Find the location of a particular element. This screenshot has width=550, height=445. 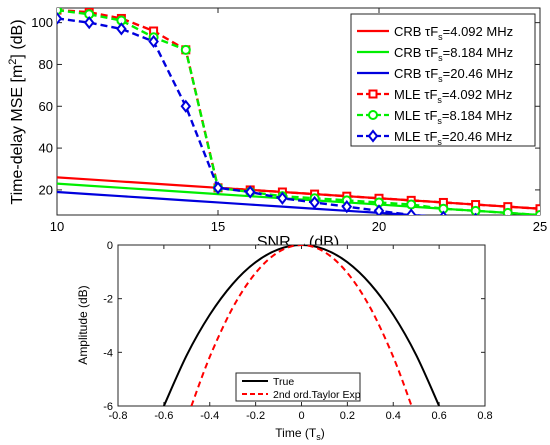

top-x-tick-label: 20 is located at coordinates (379, 226).